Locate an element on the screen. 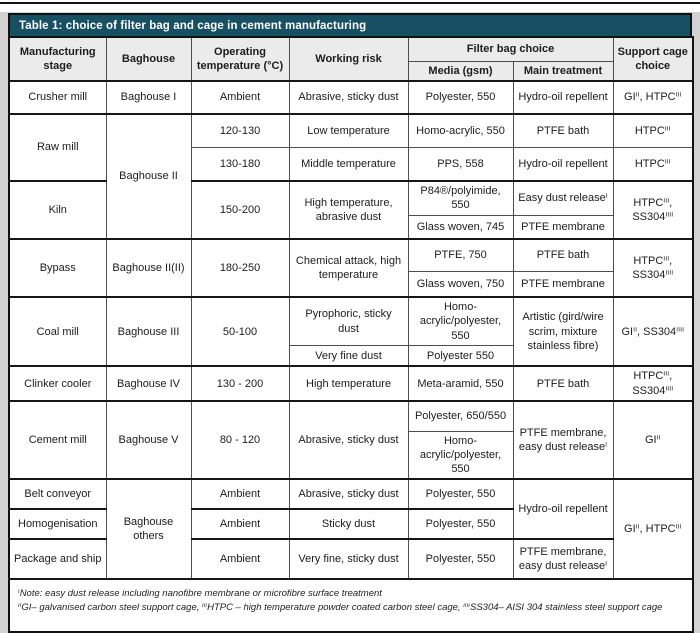 The image size is (700, 633). col-header-main-treatment: Main treatment is located at coordinates (563, 71).